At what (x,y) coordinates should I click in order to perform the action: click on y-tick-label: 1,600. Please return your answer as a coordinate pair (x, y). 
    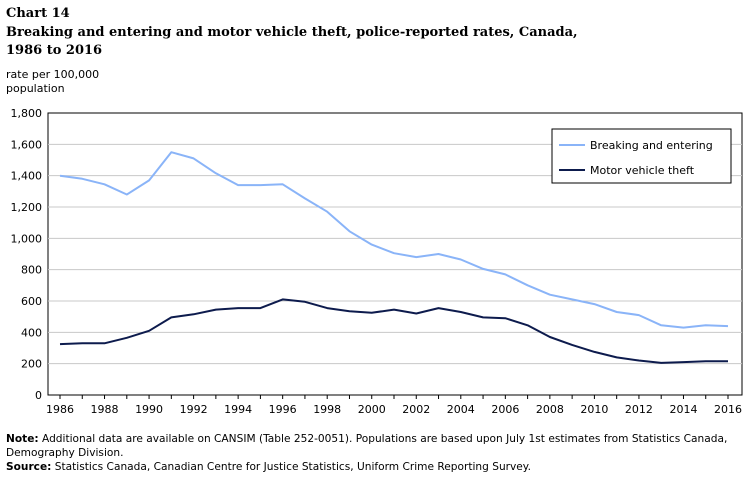
    Looking at the image, I should click on (27, 144).